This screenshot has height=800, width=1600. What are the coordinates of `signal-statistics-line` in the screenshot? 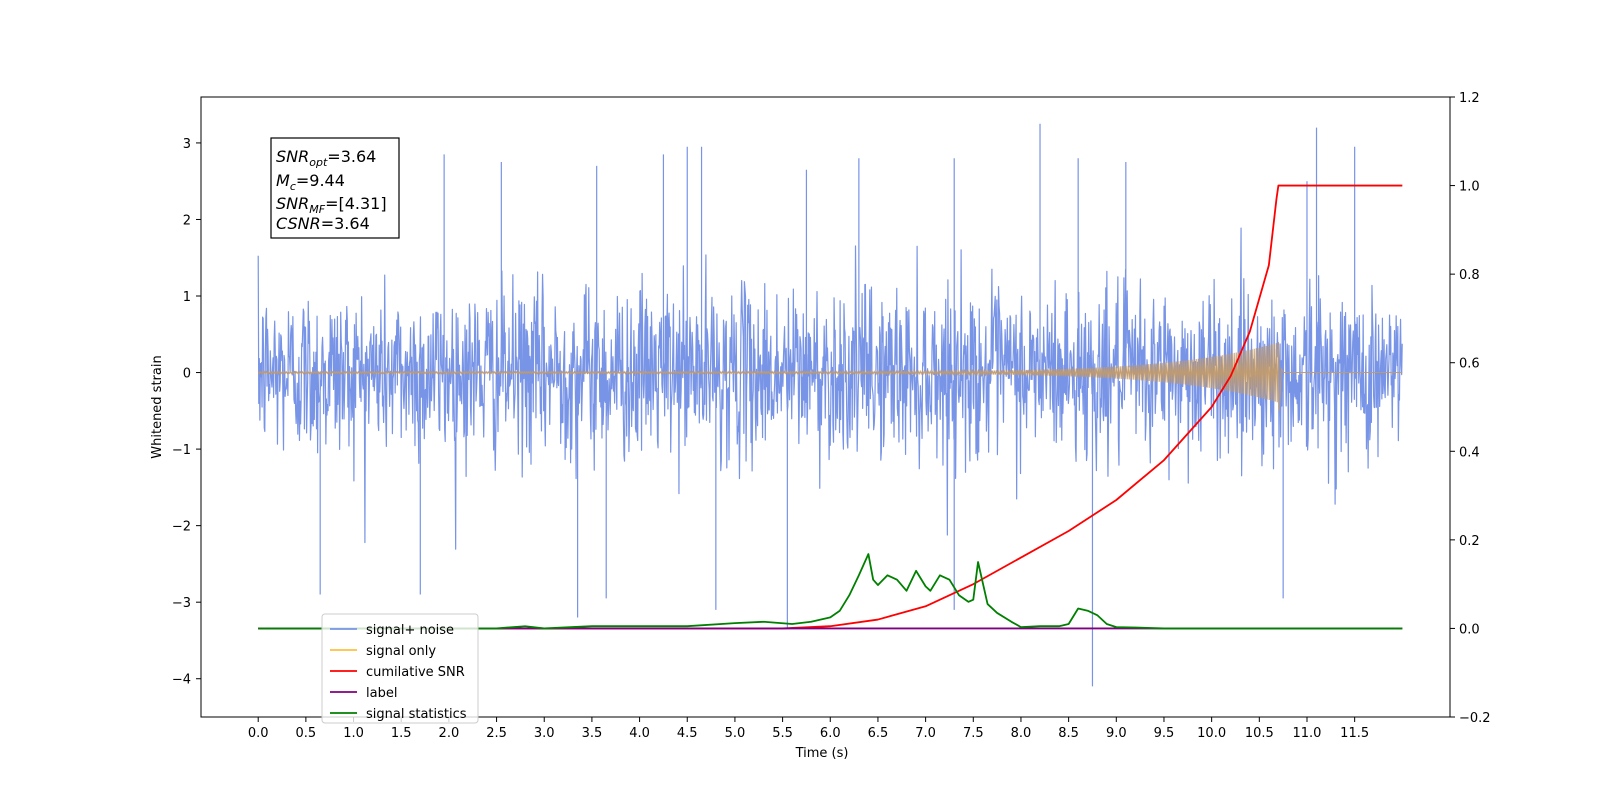 It's located at (830, 591).